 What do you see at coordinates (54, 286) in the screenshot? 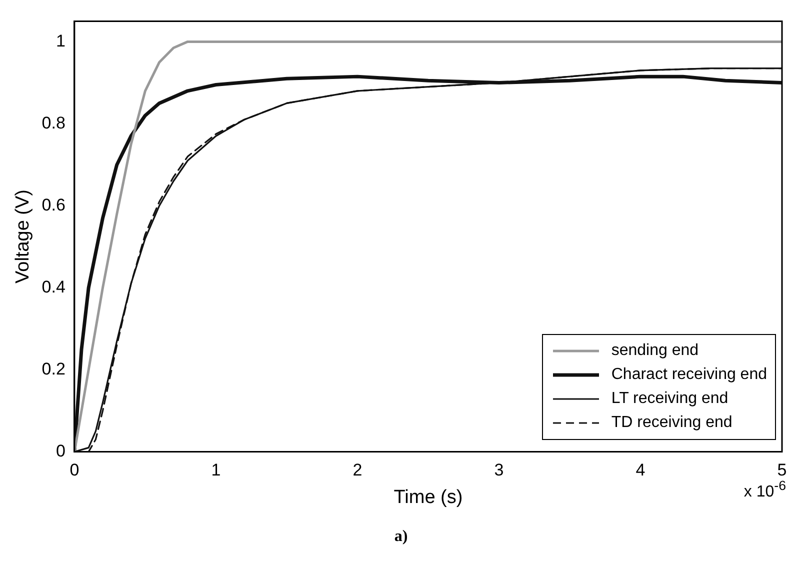
I see `y-tick-label: 0.4` at bounding box center [54, 286].